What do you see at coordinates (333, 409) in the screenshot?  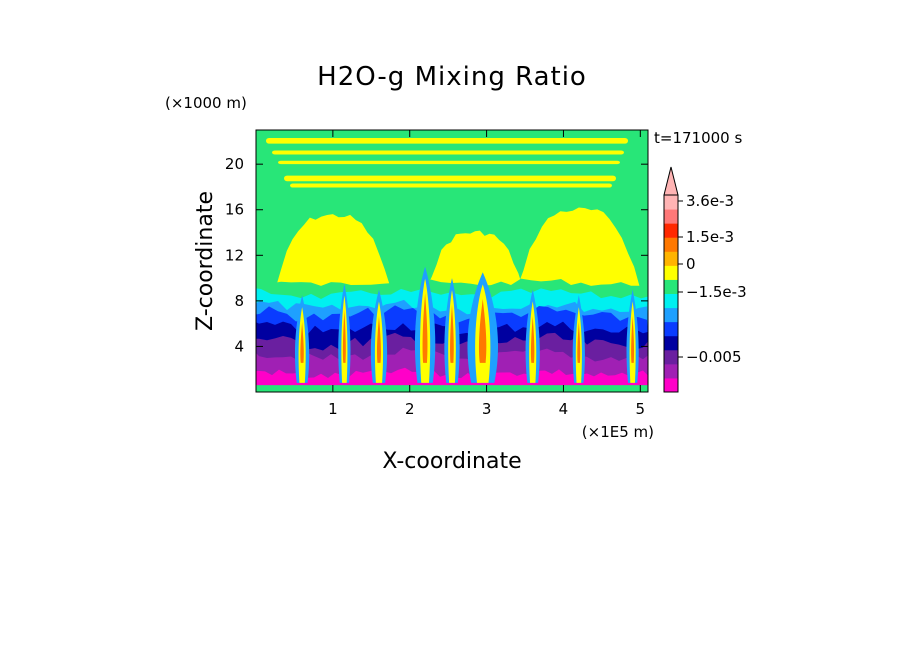 I see `x-tick-label: 1` at bounding box center [333, 409].